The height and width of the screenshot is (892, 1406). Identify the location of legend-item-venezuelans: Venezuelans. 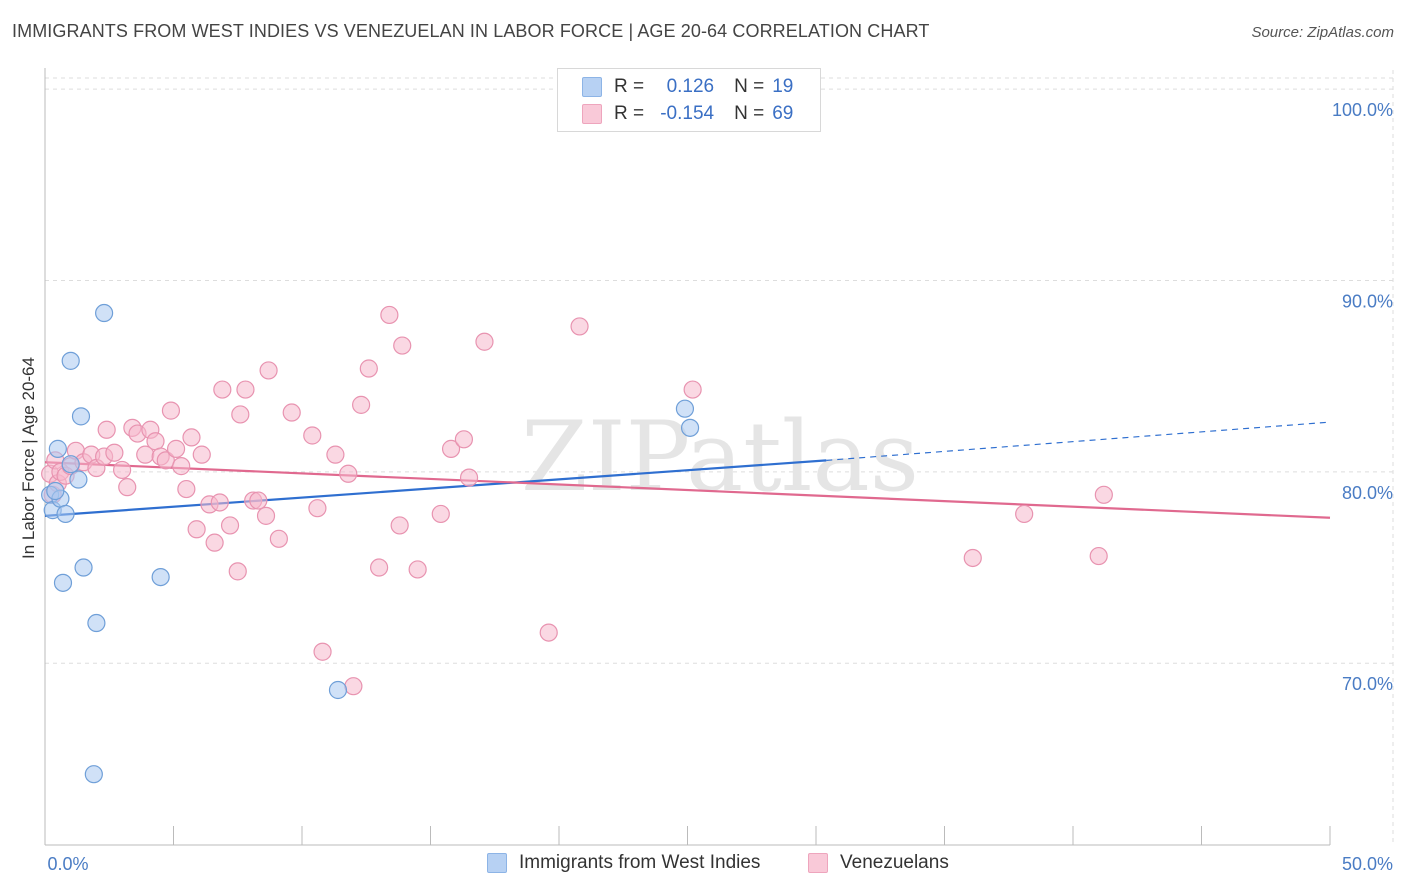
(878, 863).